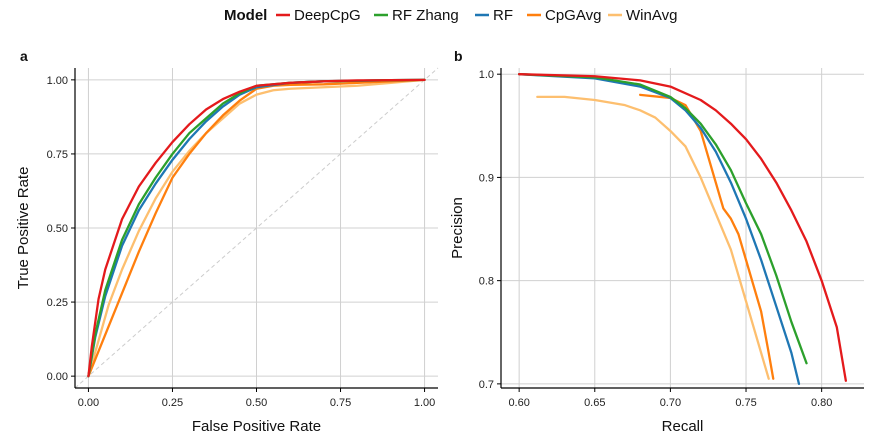  I want to click on x-tick-label-b-0: 0.60, so click(518, 403).